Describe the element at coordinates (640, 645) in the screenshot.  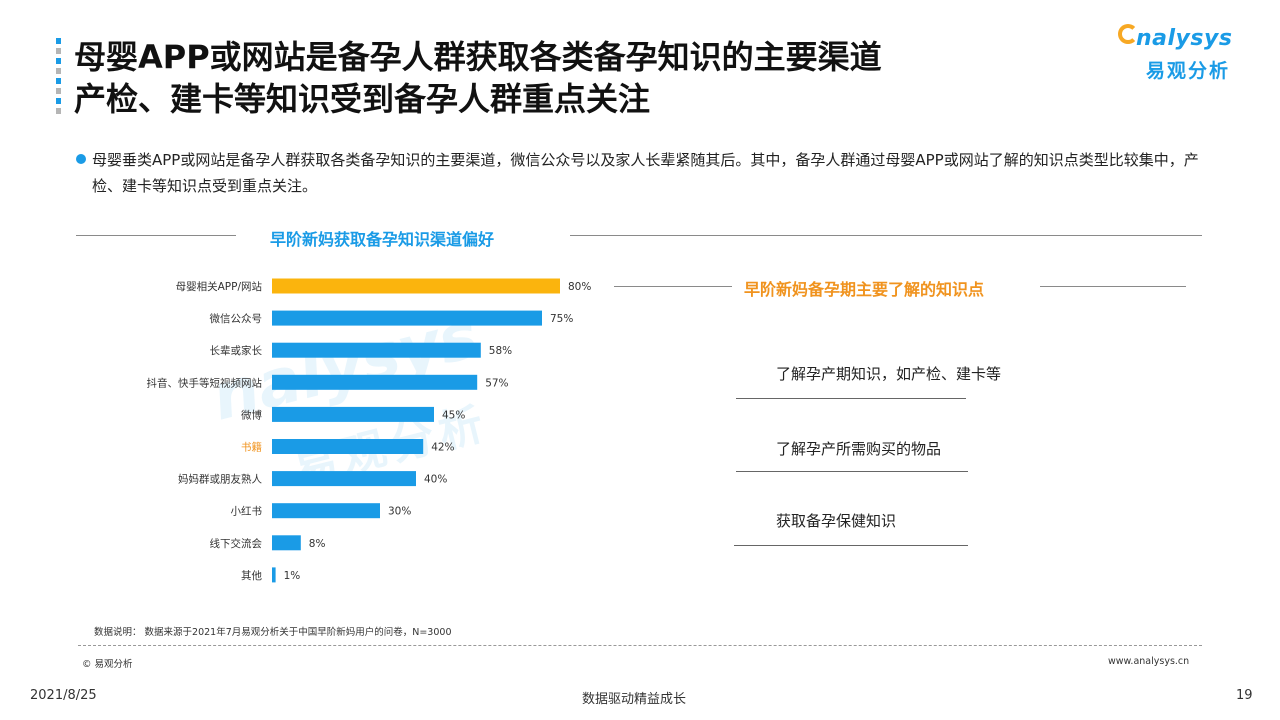
I see `footer-divider` at that location.